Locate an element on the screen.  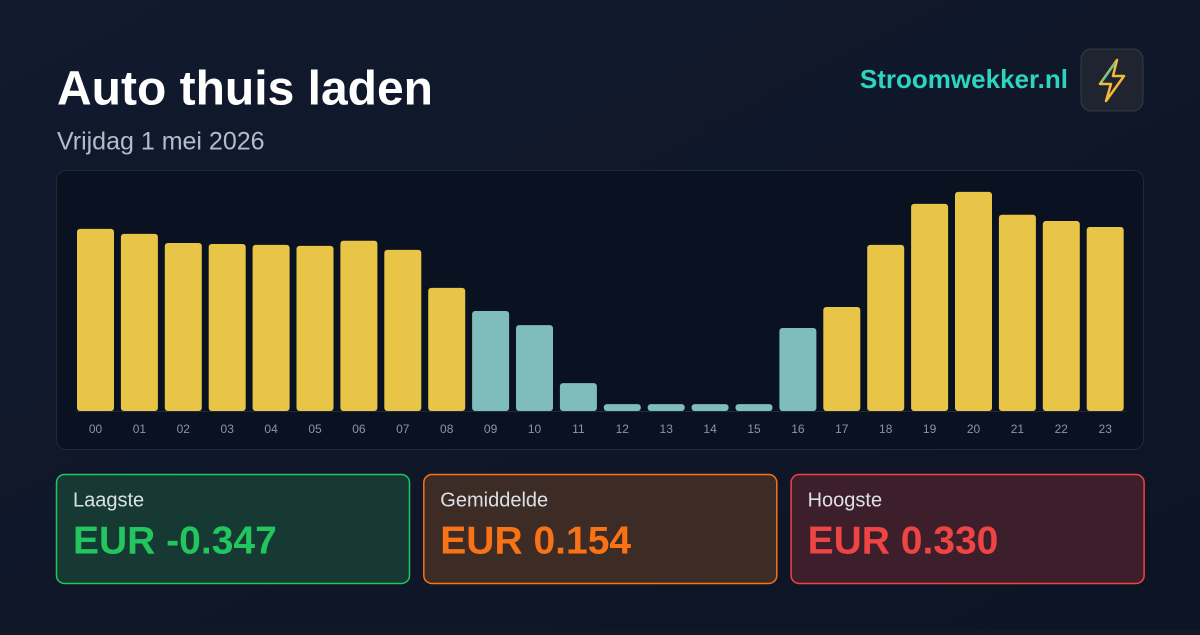
x-tick-label: 19 is located at coordinates (930, 429).